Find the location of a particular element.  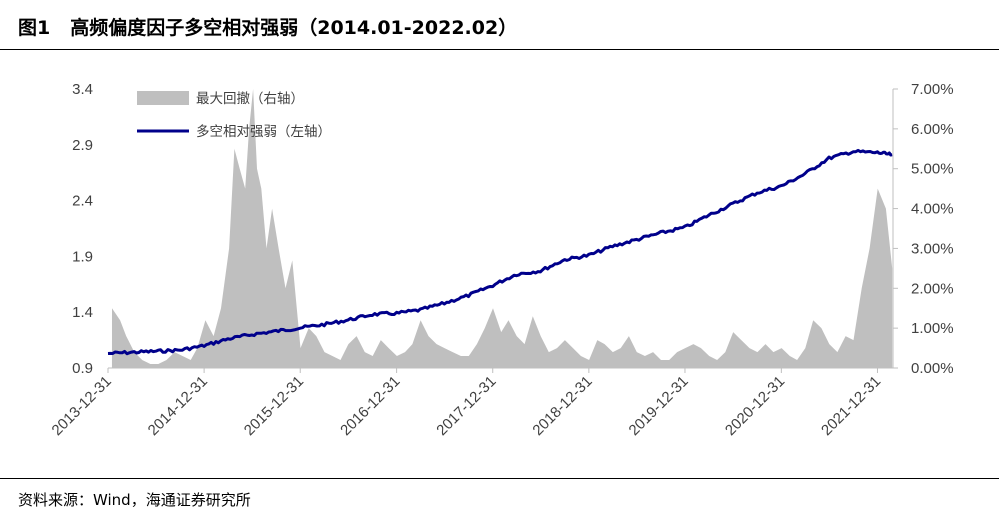

x-tick-label: 2021-12-31 is located at coordinates (851, 406).